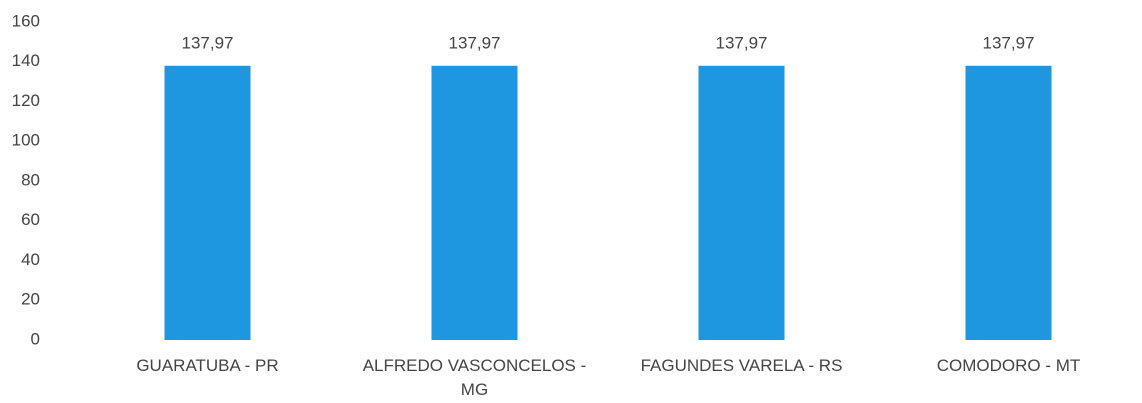  Describe the element at coordinates (30, 259) in the screenshot. I see `y-tick-label: 40` at that location.